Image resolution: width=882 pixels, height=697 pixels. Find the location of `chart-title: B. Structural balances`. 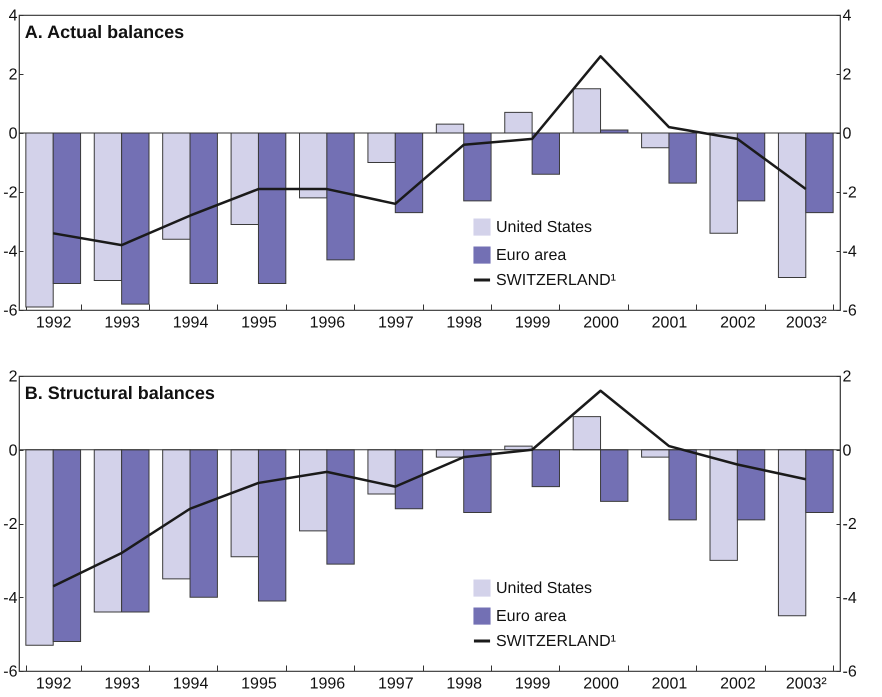

chart-title: B. Structural balances is located at coordinates (119, 393).